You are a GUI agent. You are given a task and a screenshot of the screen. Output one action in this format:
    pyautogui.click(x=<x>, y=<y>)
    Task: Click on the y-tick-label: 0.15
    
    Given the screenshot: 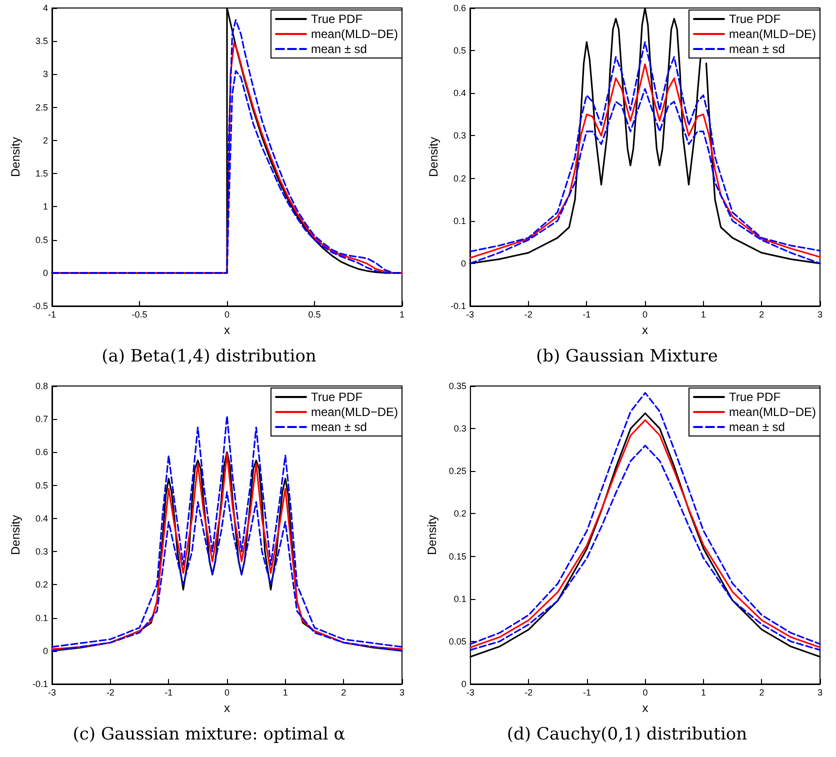 What is the action you would take?
    pyautogui.click(x=457, y=556)
    